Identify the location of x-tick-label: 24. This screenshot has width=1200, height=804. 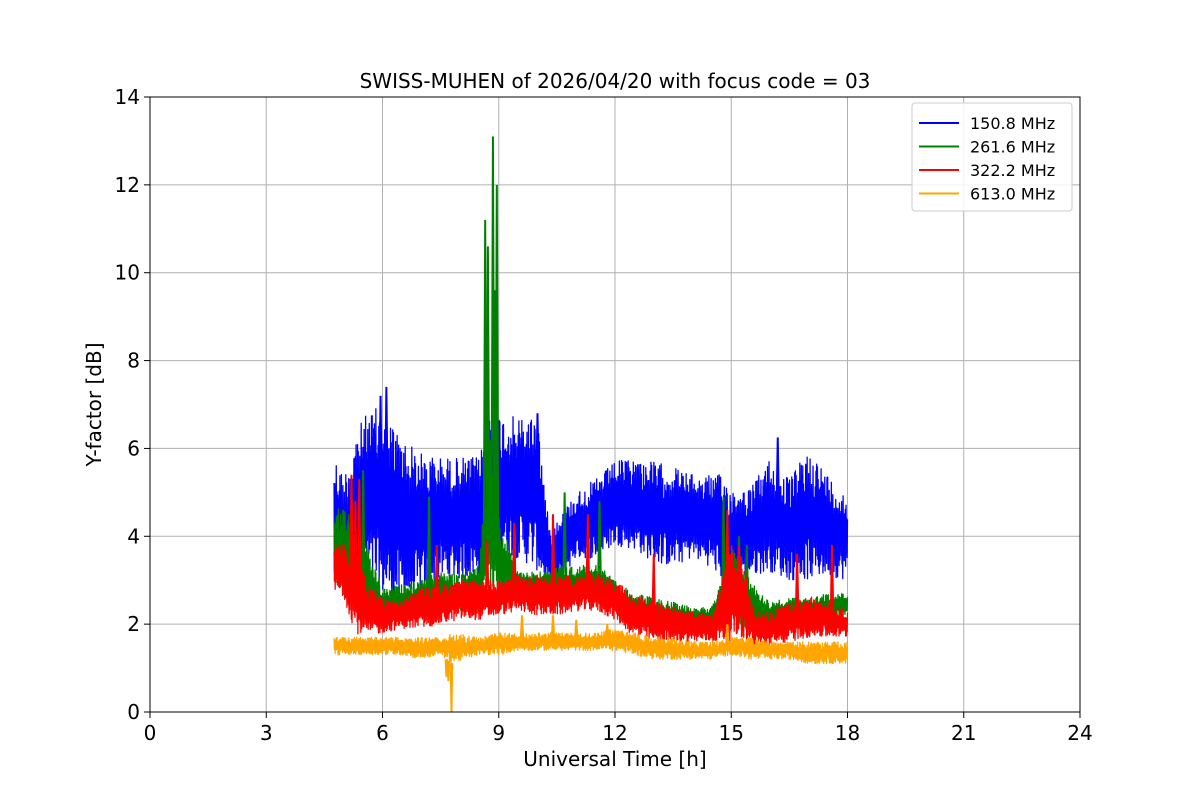
(1079, 733).